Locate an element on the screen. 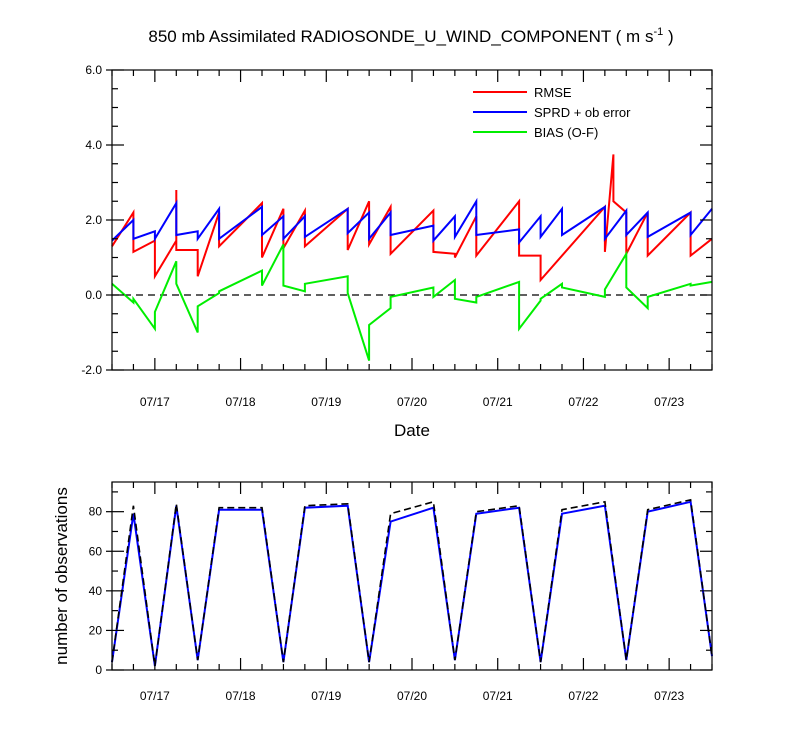 This screenshot has width=800, height=750. top-series-rmse is located at coordinates (412, 218).